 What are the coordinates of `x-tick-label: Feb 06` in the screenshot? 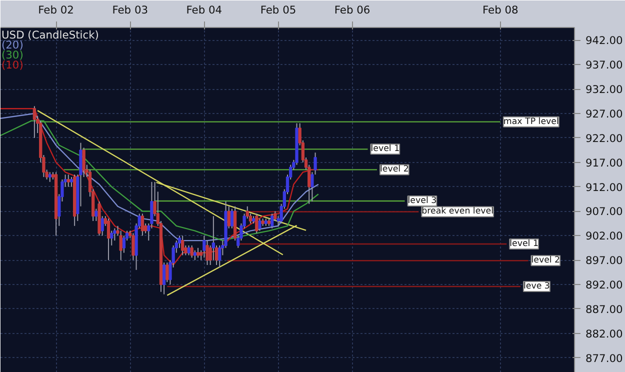 It's located at (352, 10).